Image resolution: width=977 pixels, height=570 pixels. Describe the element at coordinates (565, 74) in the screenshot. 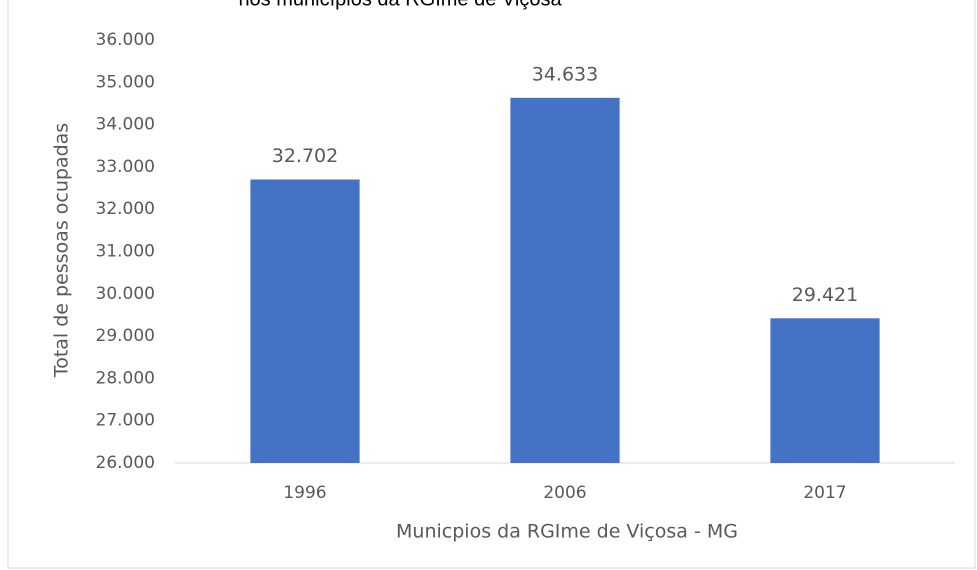

I see `data-label: 34.633` at that location.